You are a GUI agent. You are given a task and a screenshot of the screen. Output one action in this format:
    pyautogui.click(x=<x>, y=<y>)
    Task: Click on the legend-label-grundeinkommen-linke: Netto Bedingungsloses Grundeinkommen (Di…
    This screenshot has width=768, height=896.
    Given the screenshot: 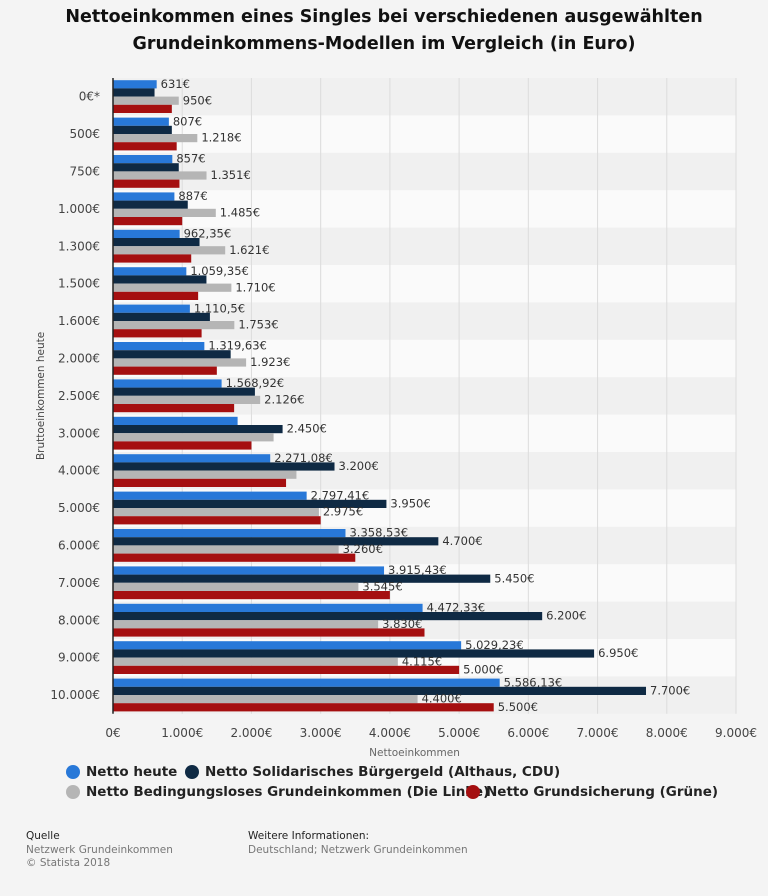 What is the action you would take?
    pyautogui.click(x=288, y=792)
    